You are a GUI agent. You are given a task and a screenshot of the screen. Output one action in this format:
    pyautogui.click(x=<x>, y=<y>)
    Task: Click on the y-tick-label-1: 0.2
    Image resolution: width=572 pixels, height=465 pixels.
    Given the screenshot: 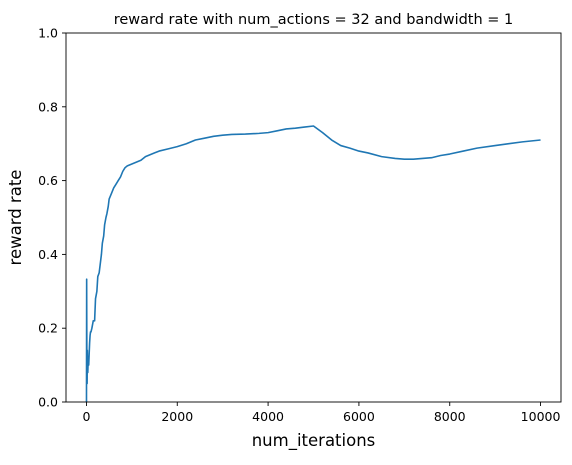 What is the action you would take?
    pyautogui.click(x=48, y=328)
    